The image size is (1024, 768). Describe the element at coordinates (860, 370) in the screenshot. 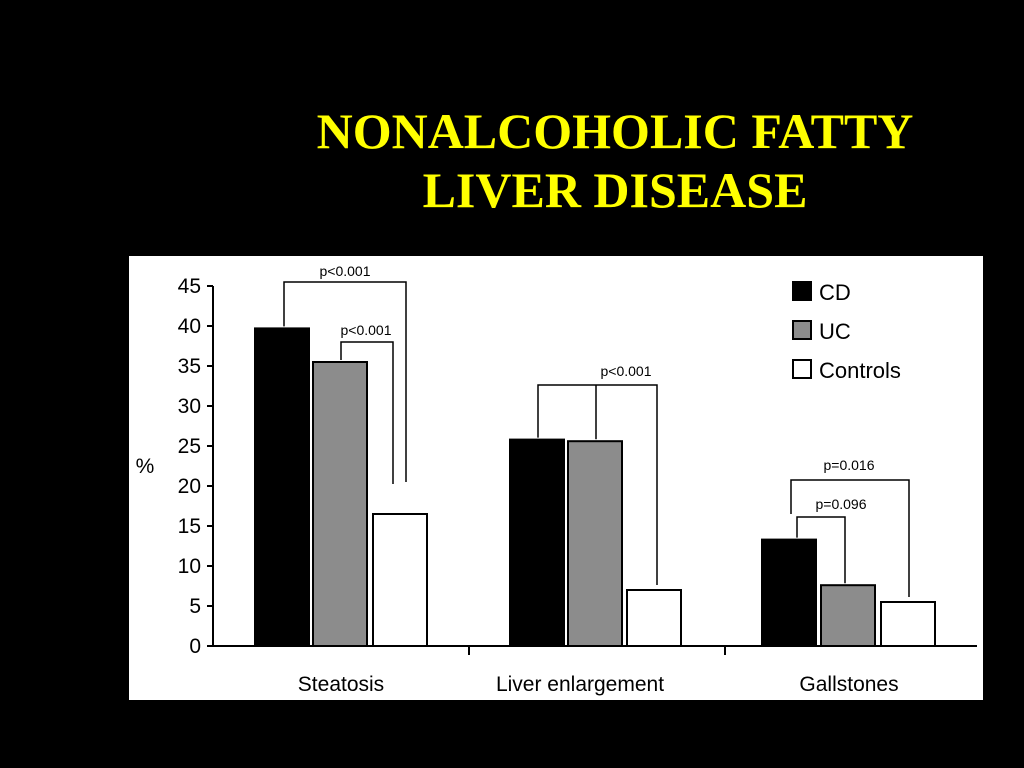

I see `legend-label: Controls` at that location.